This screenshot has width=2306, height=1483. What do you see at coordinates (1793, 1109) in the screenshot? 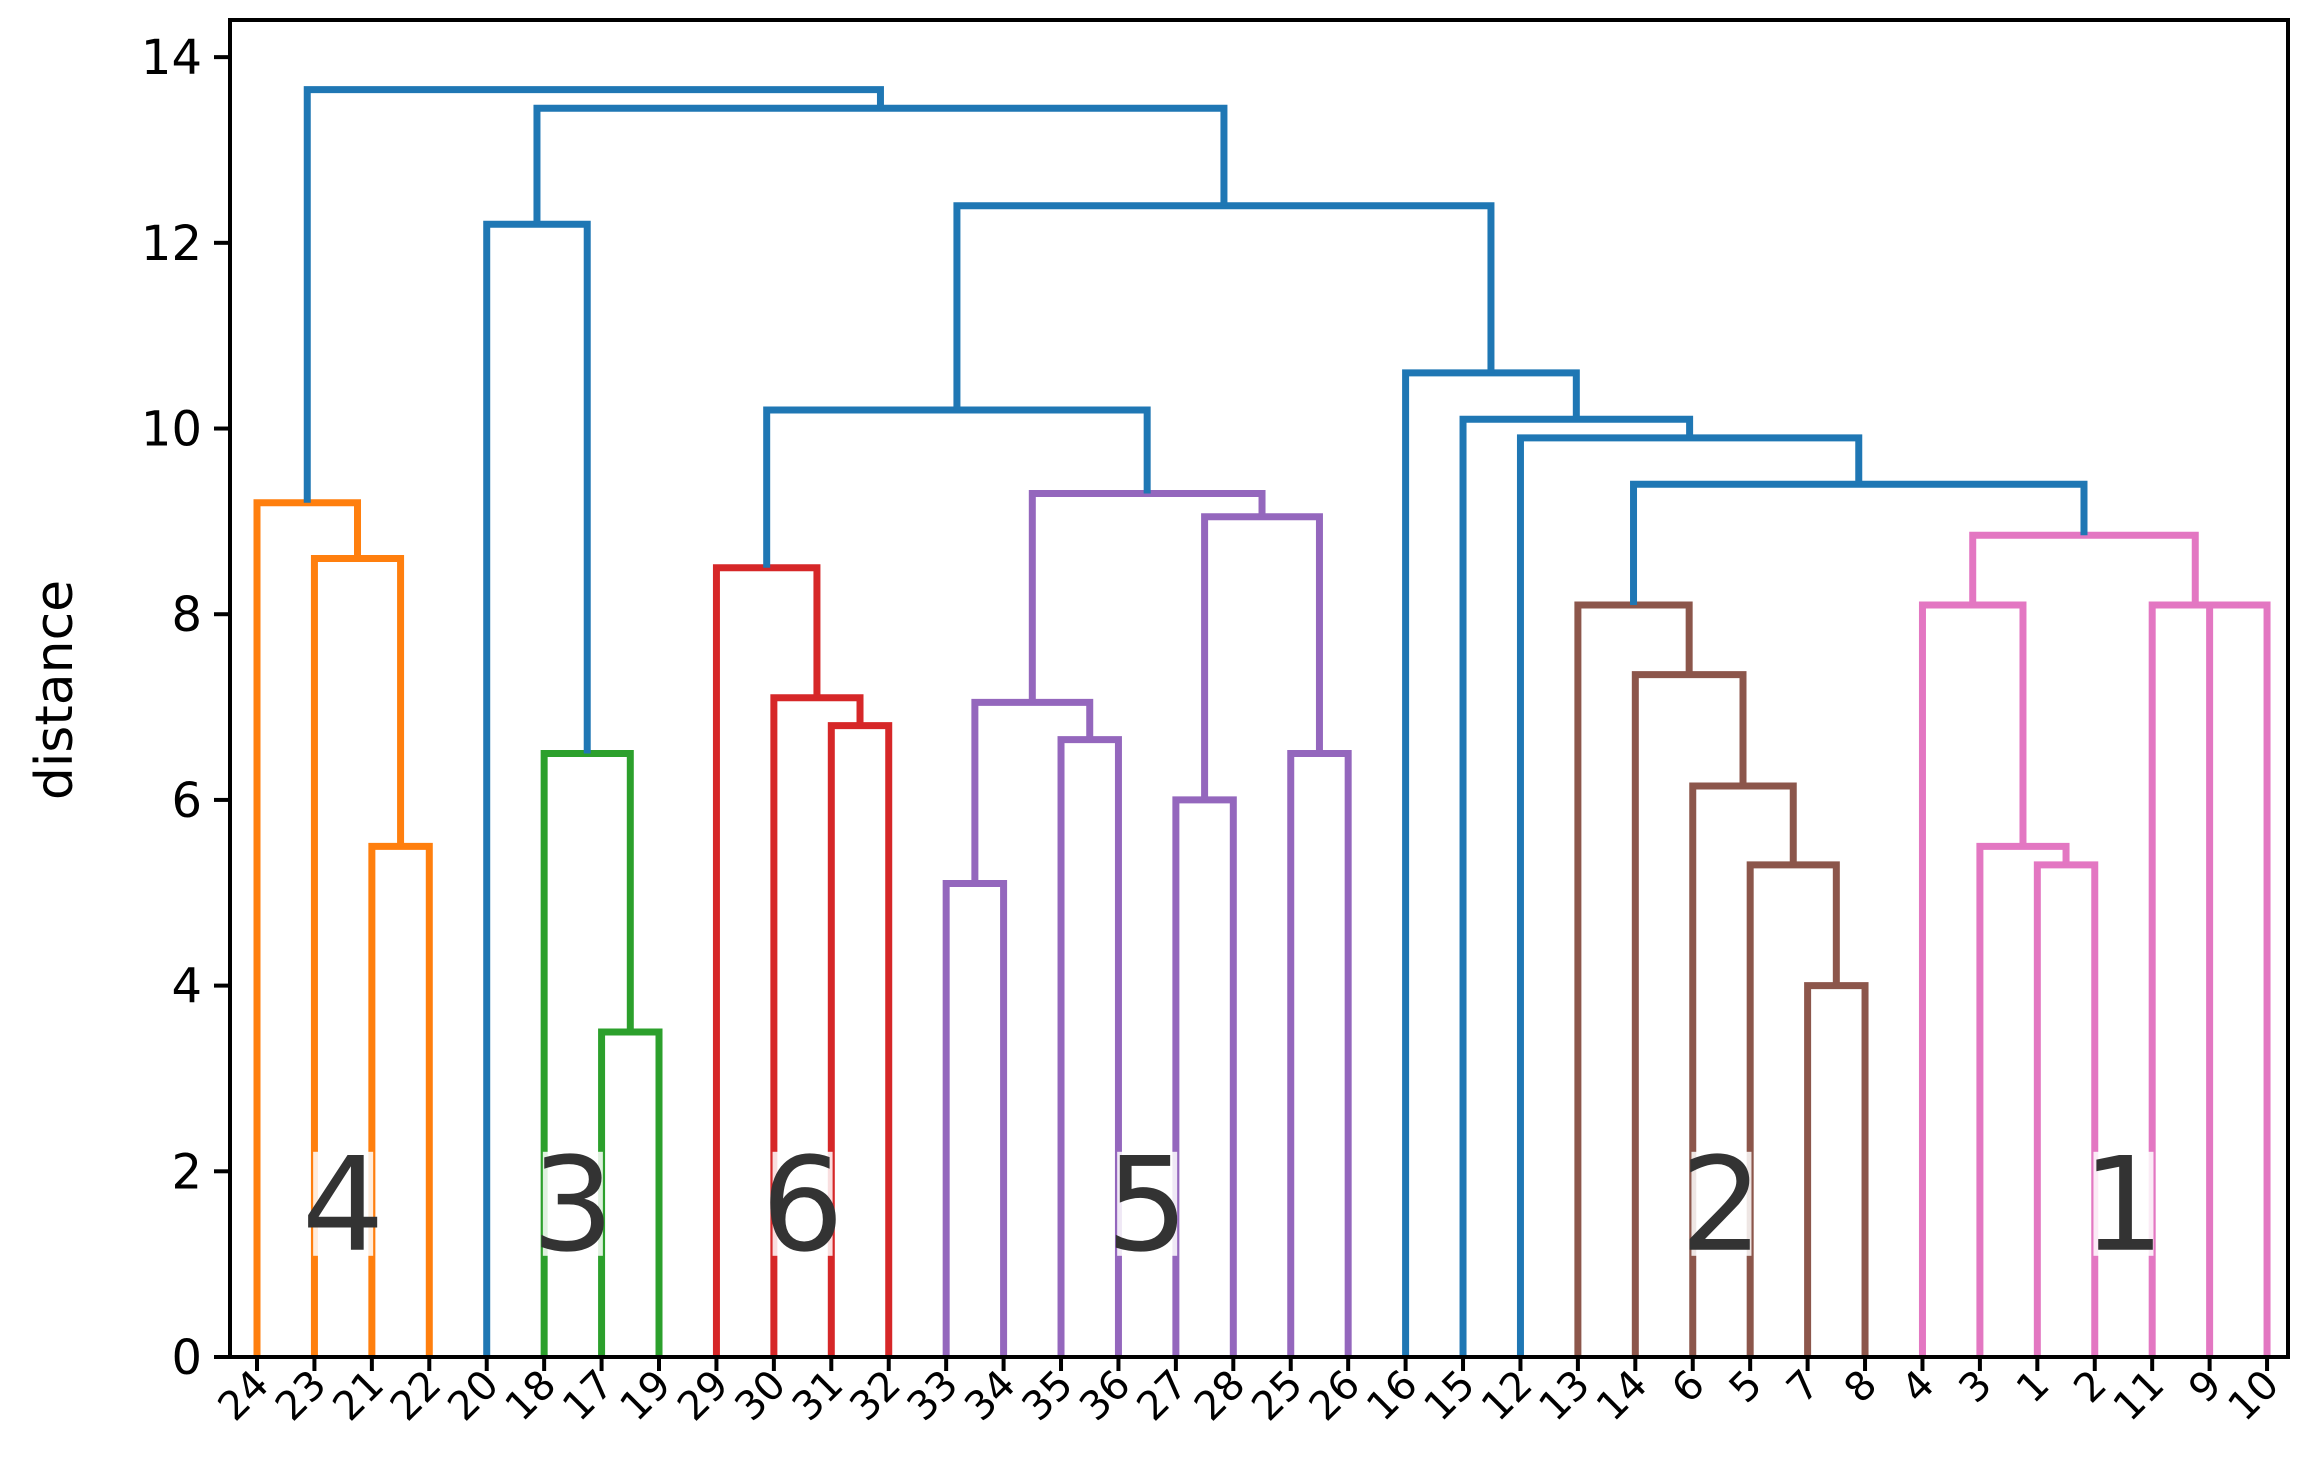
I see `dendrogram-link-f2` at bounding box center [1793, 1109].